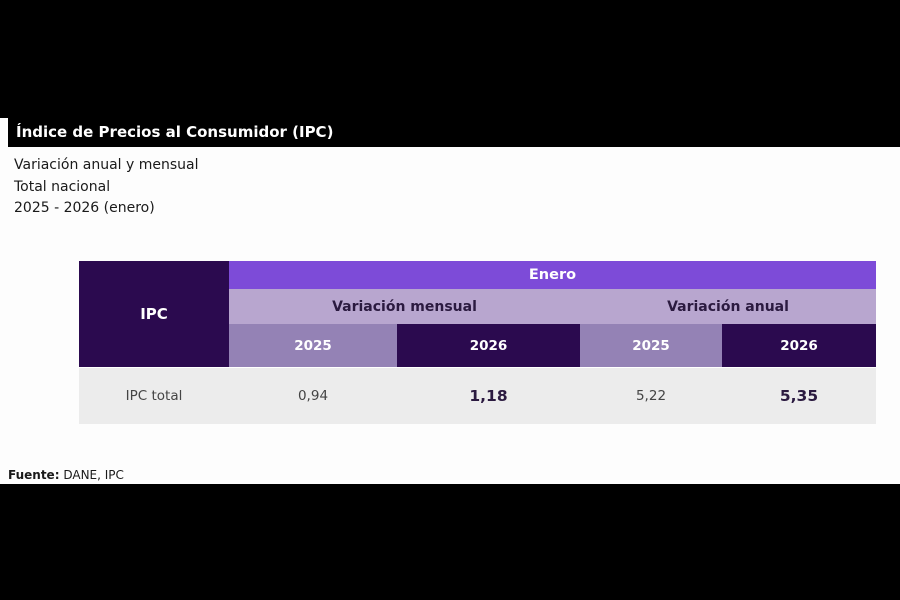 The height and width of the screenshot is (600, 900). What do you see at coordinates (154, 314) in the screenshot?
I see `ipc-corner-header: IPC` at bounding box center [154, 314].